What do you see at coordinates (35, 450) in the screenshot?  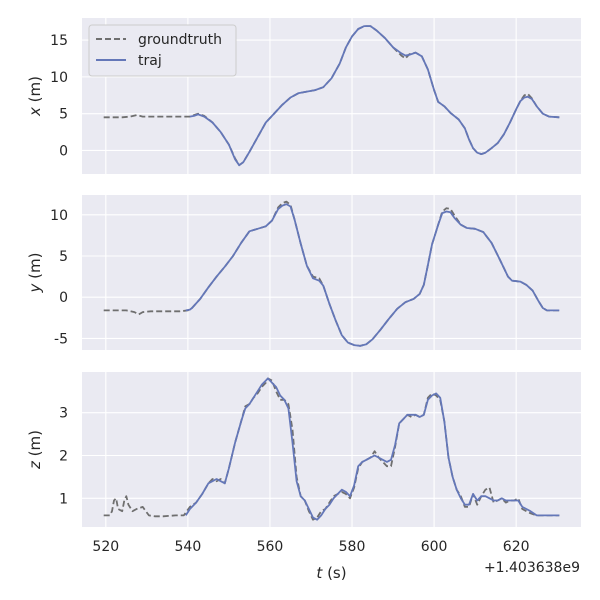 I see `y-axis-label: z (m)` at bounding box center [35, 450].